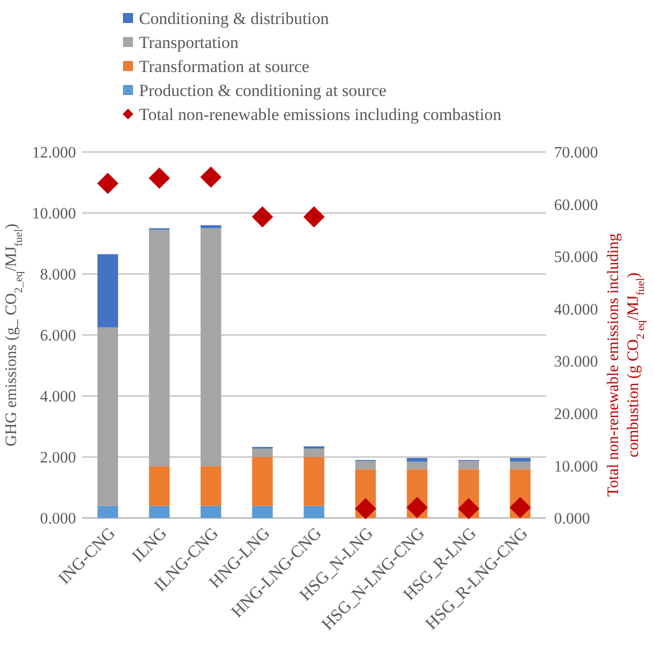 The height and width of the screenshot is (660, 654). Describe the element at coordinates (58, 397) in the screenshot. I see `y-tick-label: 4.000` at that location.